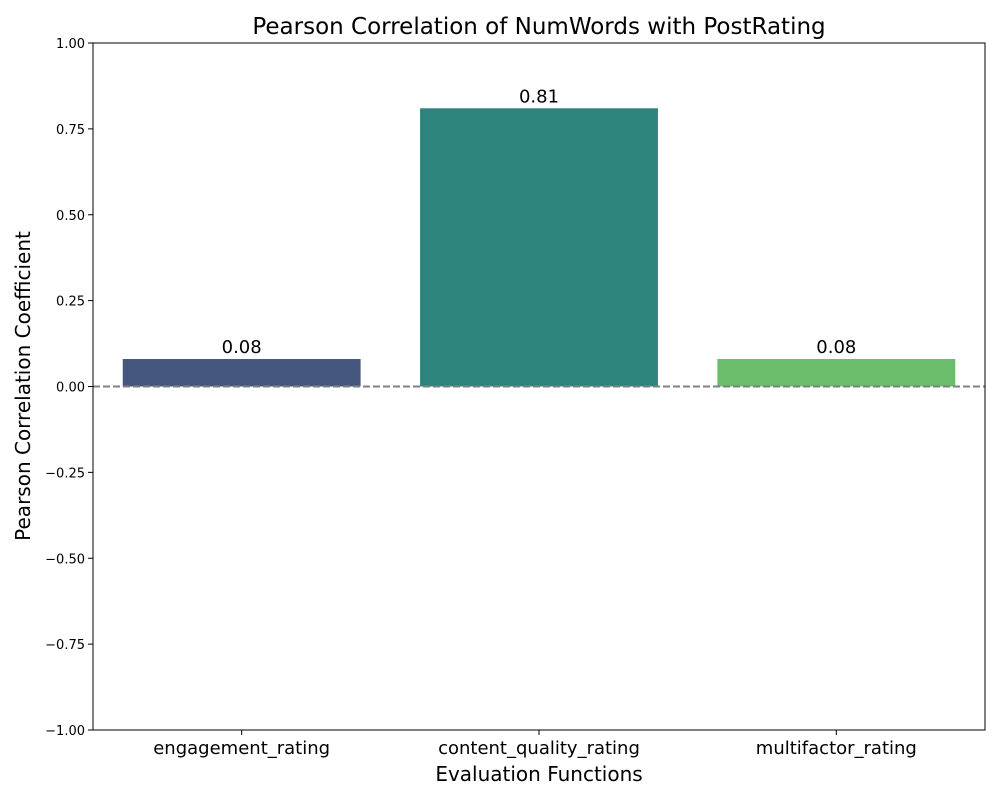  What do you see at coordinates (836, 373) in the screenshot?
I see `bar-multifactor_rating` at bounding box center [836, 373].